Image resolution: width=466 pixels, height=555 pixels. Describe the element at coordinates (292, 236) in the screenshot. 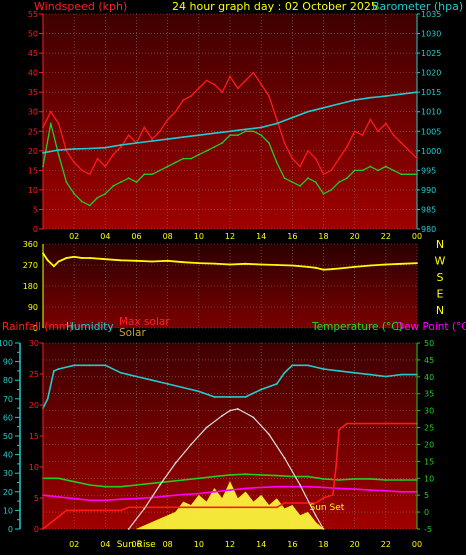

I see `wind-x-tick-label: 16` at that location.